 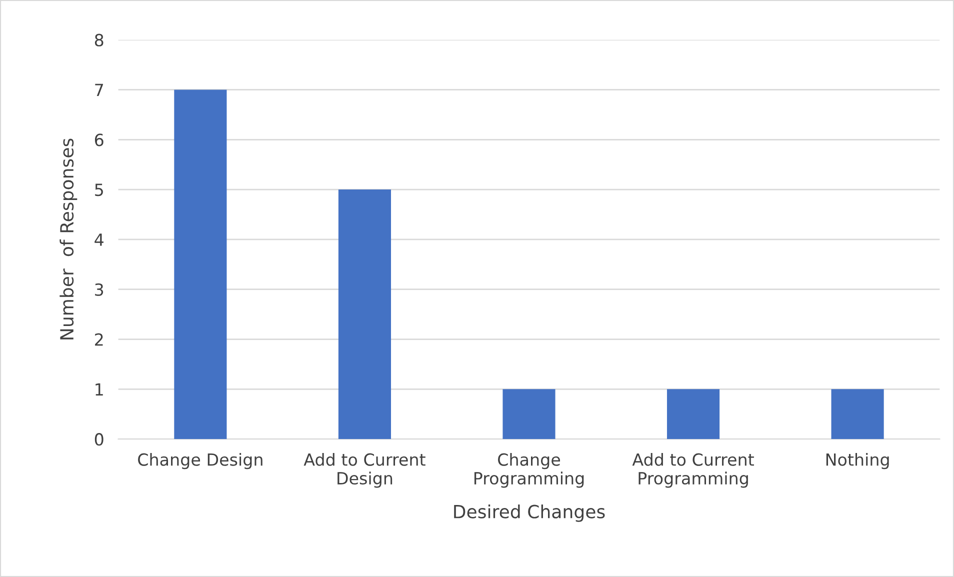 I want to click on x-tick-label: Change Design, so click(x=200, y=461).